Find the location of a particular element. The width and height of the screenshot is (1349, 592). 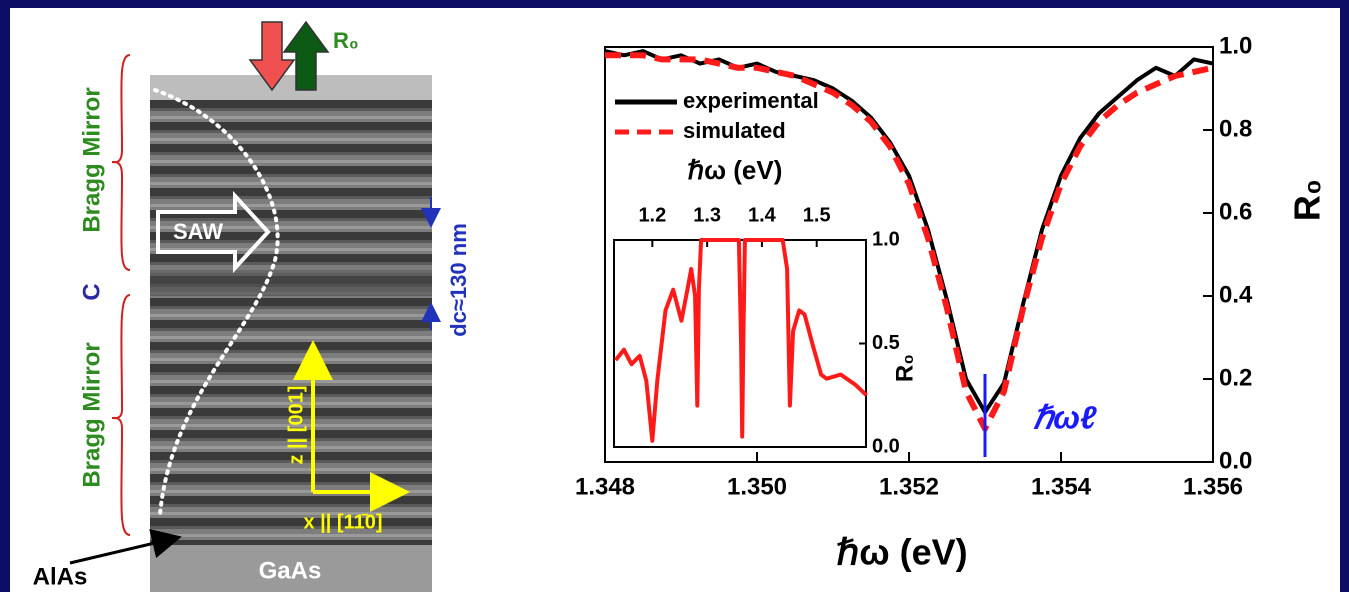

data-line is located at coordinates (741, 340).